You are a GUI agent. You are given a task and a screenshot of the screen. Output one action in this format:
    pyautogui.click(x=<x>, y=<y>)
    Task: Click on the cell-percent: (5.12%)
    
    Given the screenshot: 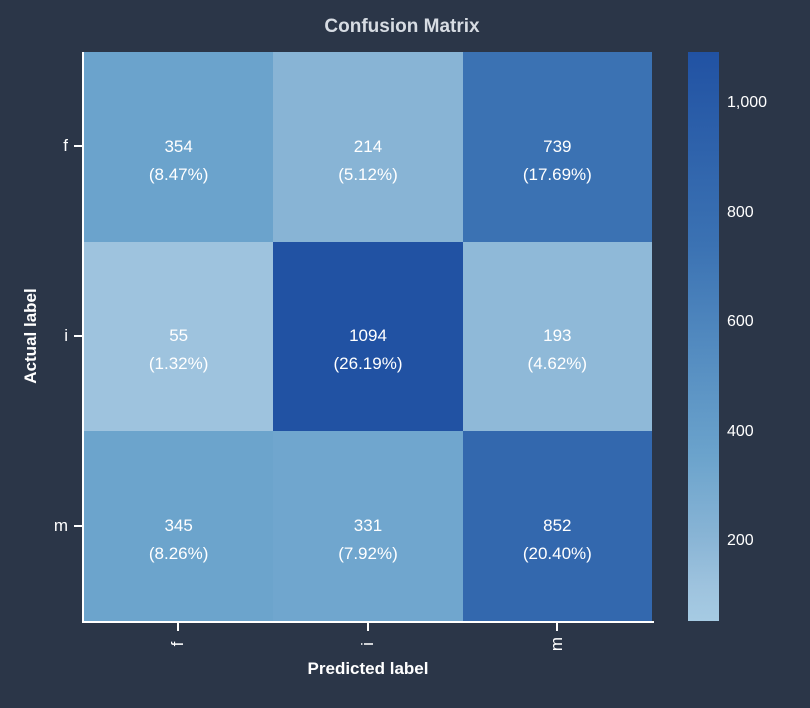 What is the action you would take?
    pyautogui.click(x=368, y=174)
    